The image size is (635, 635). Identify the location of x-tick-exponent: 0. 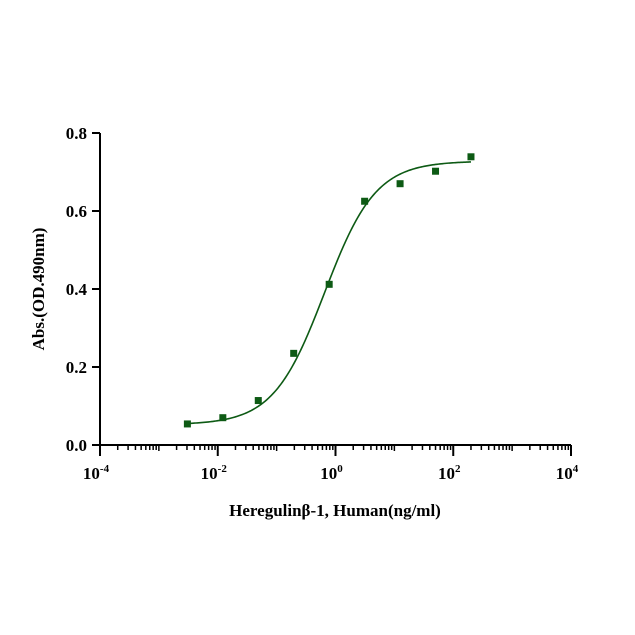
(340, 469).